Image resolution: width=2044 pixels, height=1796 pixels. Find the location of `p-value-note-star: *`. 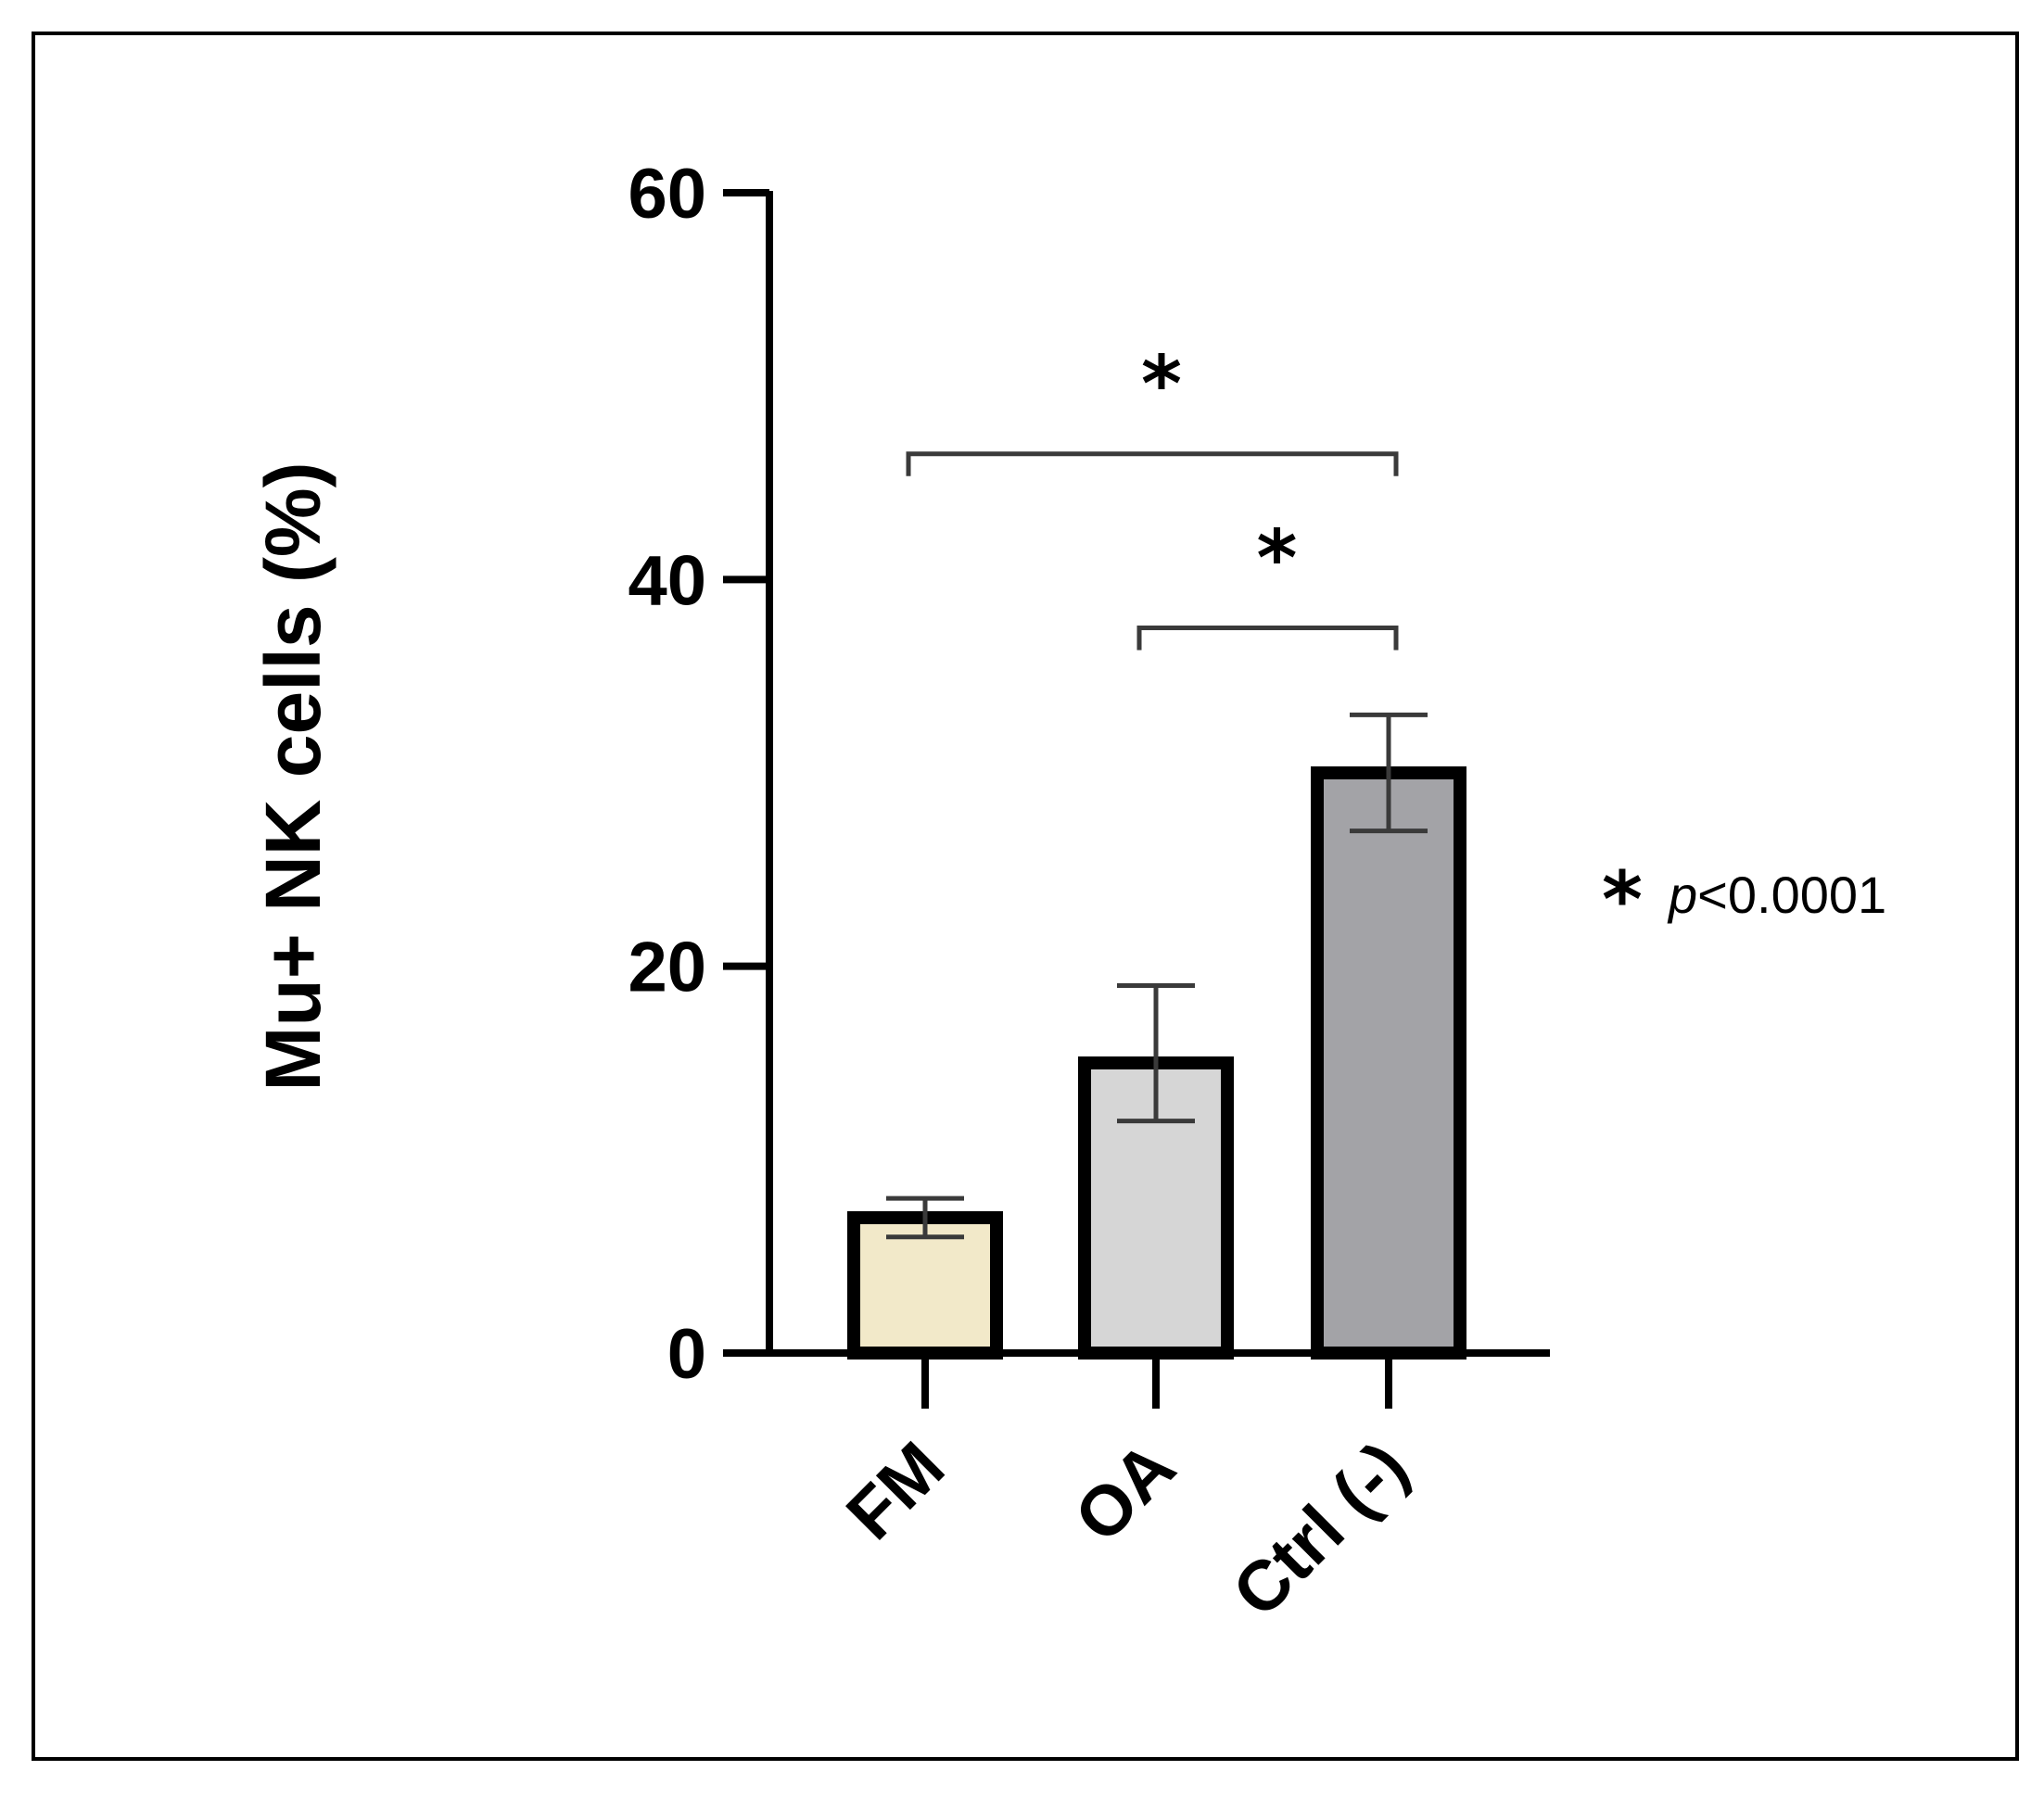

p-value-note-star: * is located at coordinates (1622, 899).